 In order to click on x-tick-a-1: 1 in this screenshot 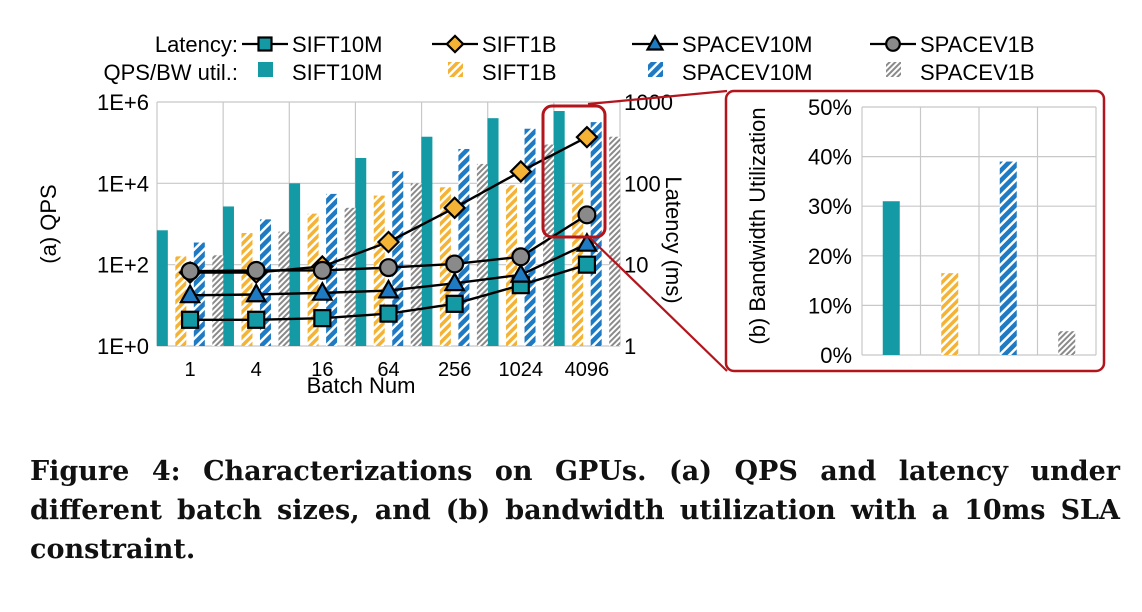, I will do `click(190, 370)`.